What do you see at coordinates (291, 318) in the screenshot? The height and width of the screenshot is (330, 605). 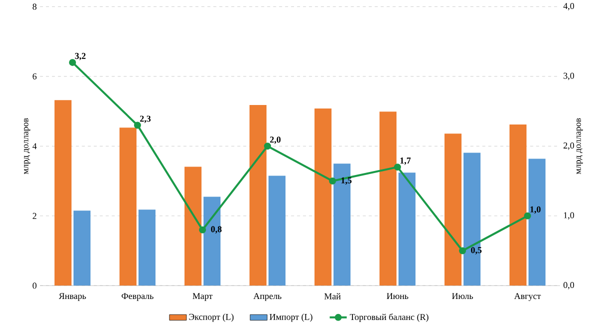 I see `legend-label: Импорт (L)` at bounding box center [291, 318].